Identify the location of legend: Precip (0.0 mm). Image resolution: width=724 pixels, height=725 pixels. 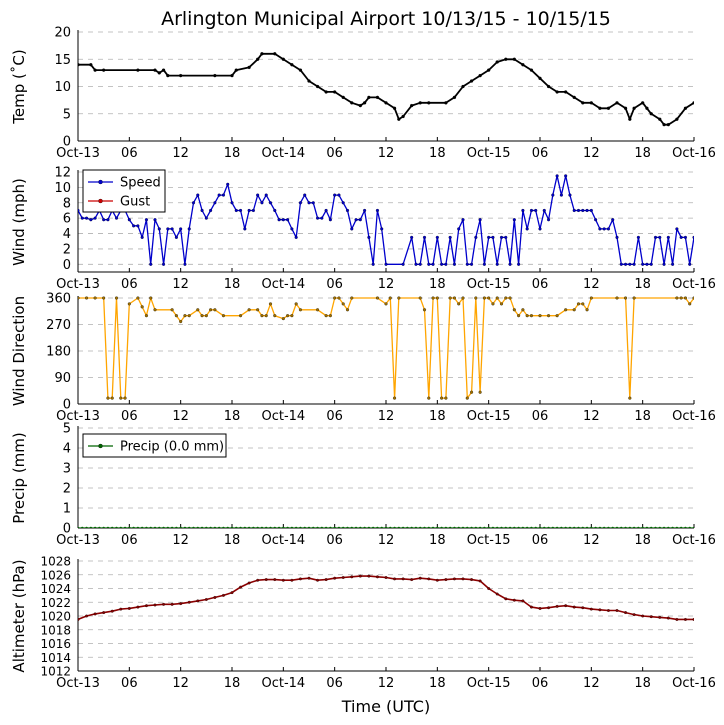
(154, 445).